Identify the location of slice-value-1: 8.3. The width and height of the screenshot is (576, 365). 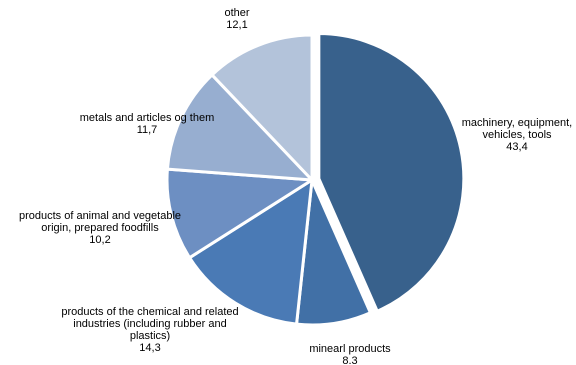
(349, 360).